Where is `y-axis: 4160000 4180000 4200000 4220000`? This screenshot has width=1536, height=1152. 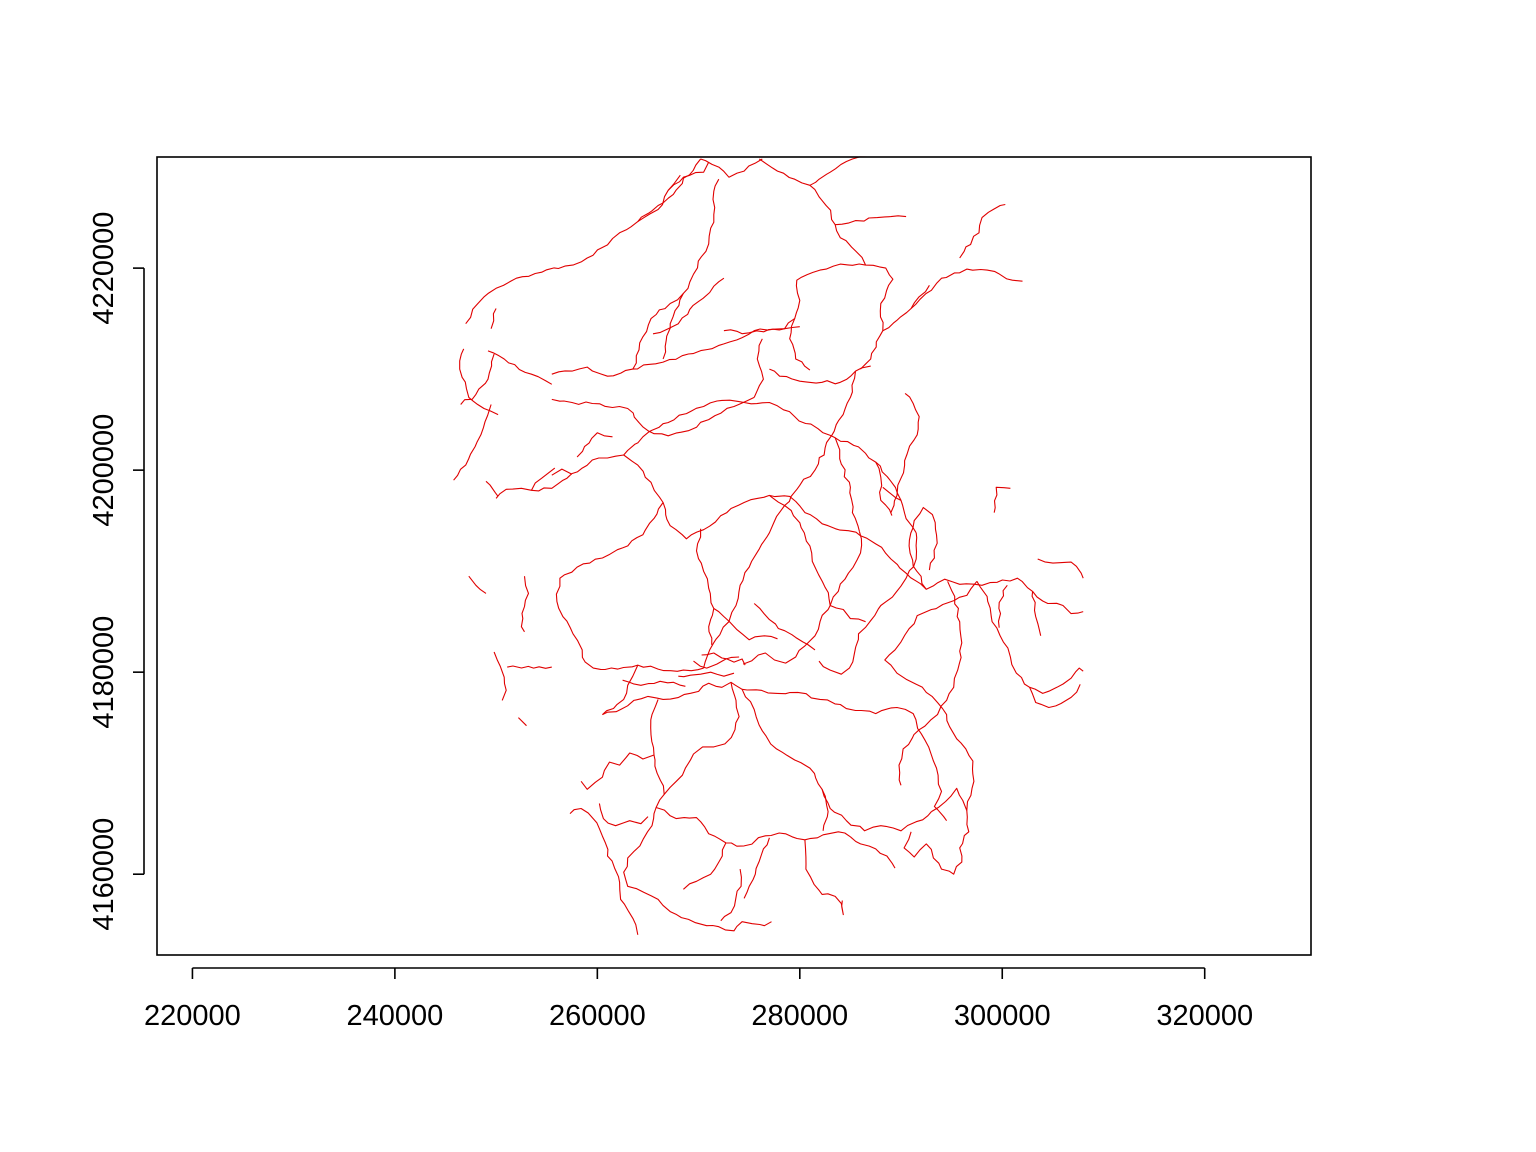
y-axis: 4160000 4180000 4200000 4220000 is located at coordinates (116, 571).